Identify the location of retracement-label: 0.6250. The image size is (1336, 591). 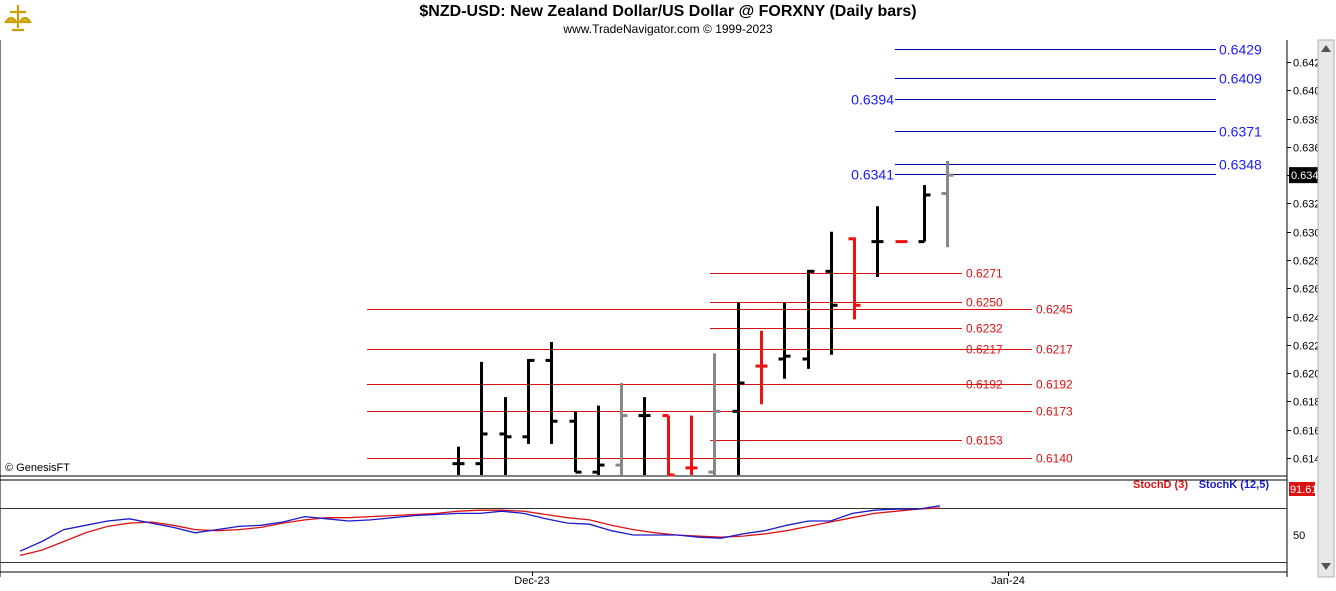
(984, 303).